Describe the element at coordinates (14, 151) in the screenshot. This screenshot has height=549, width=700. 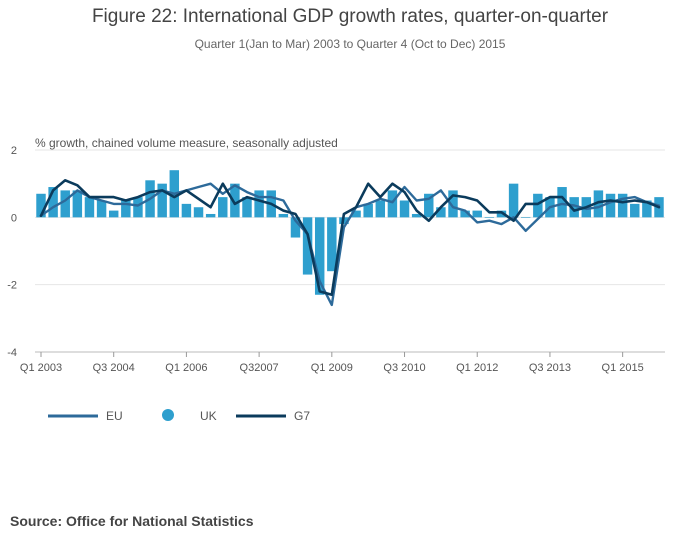
I see `y-tick-label: 2` at that location.